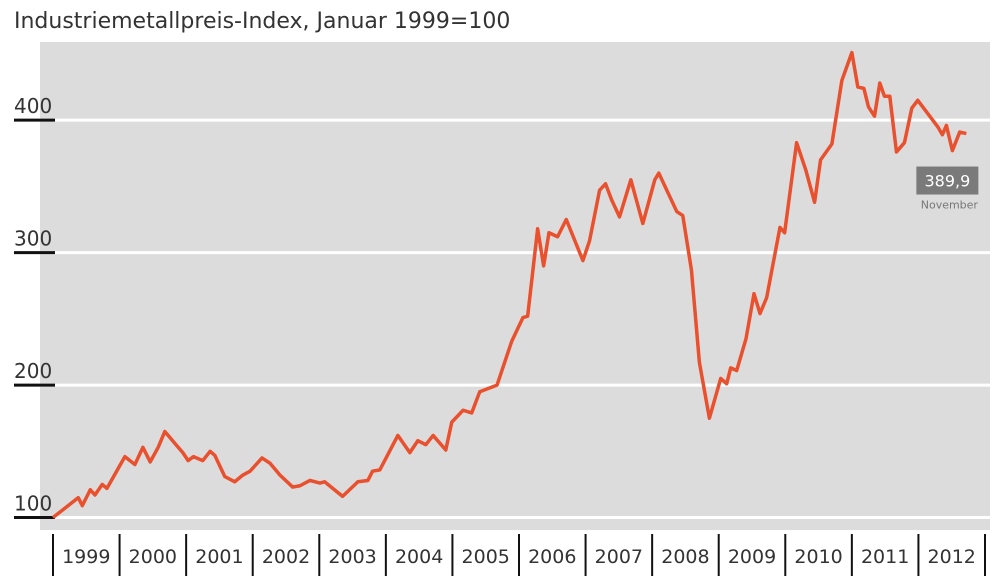 This screenshot has height=586, width=1000. I want to click on x-tick-label: 2011, so click(885, 557).